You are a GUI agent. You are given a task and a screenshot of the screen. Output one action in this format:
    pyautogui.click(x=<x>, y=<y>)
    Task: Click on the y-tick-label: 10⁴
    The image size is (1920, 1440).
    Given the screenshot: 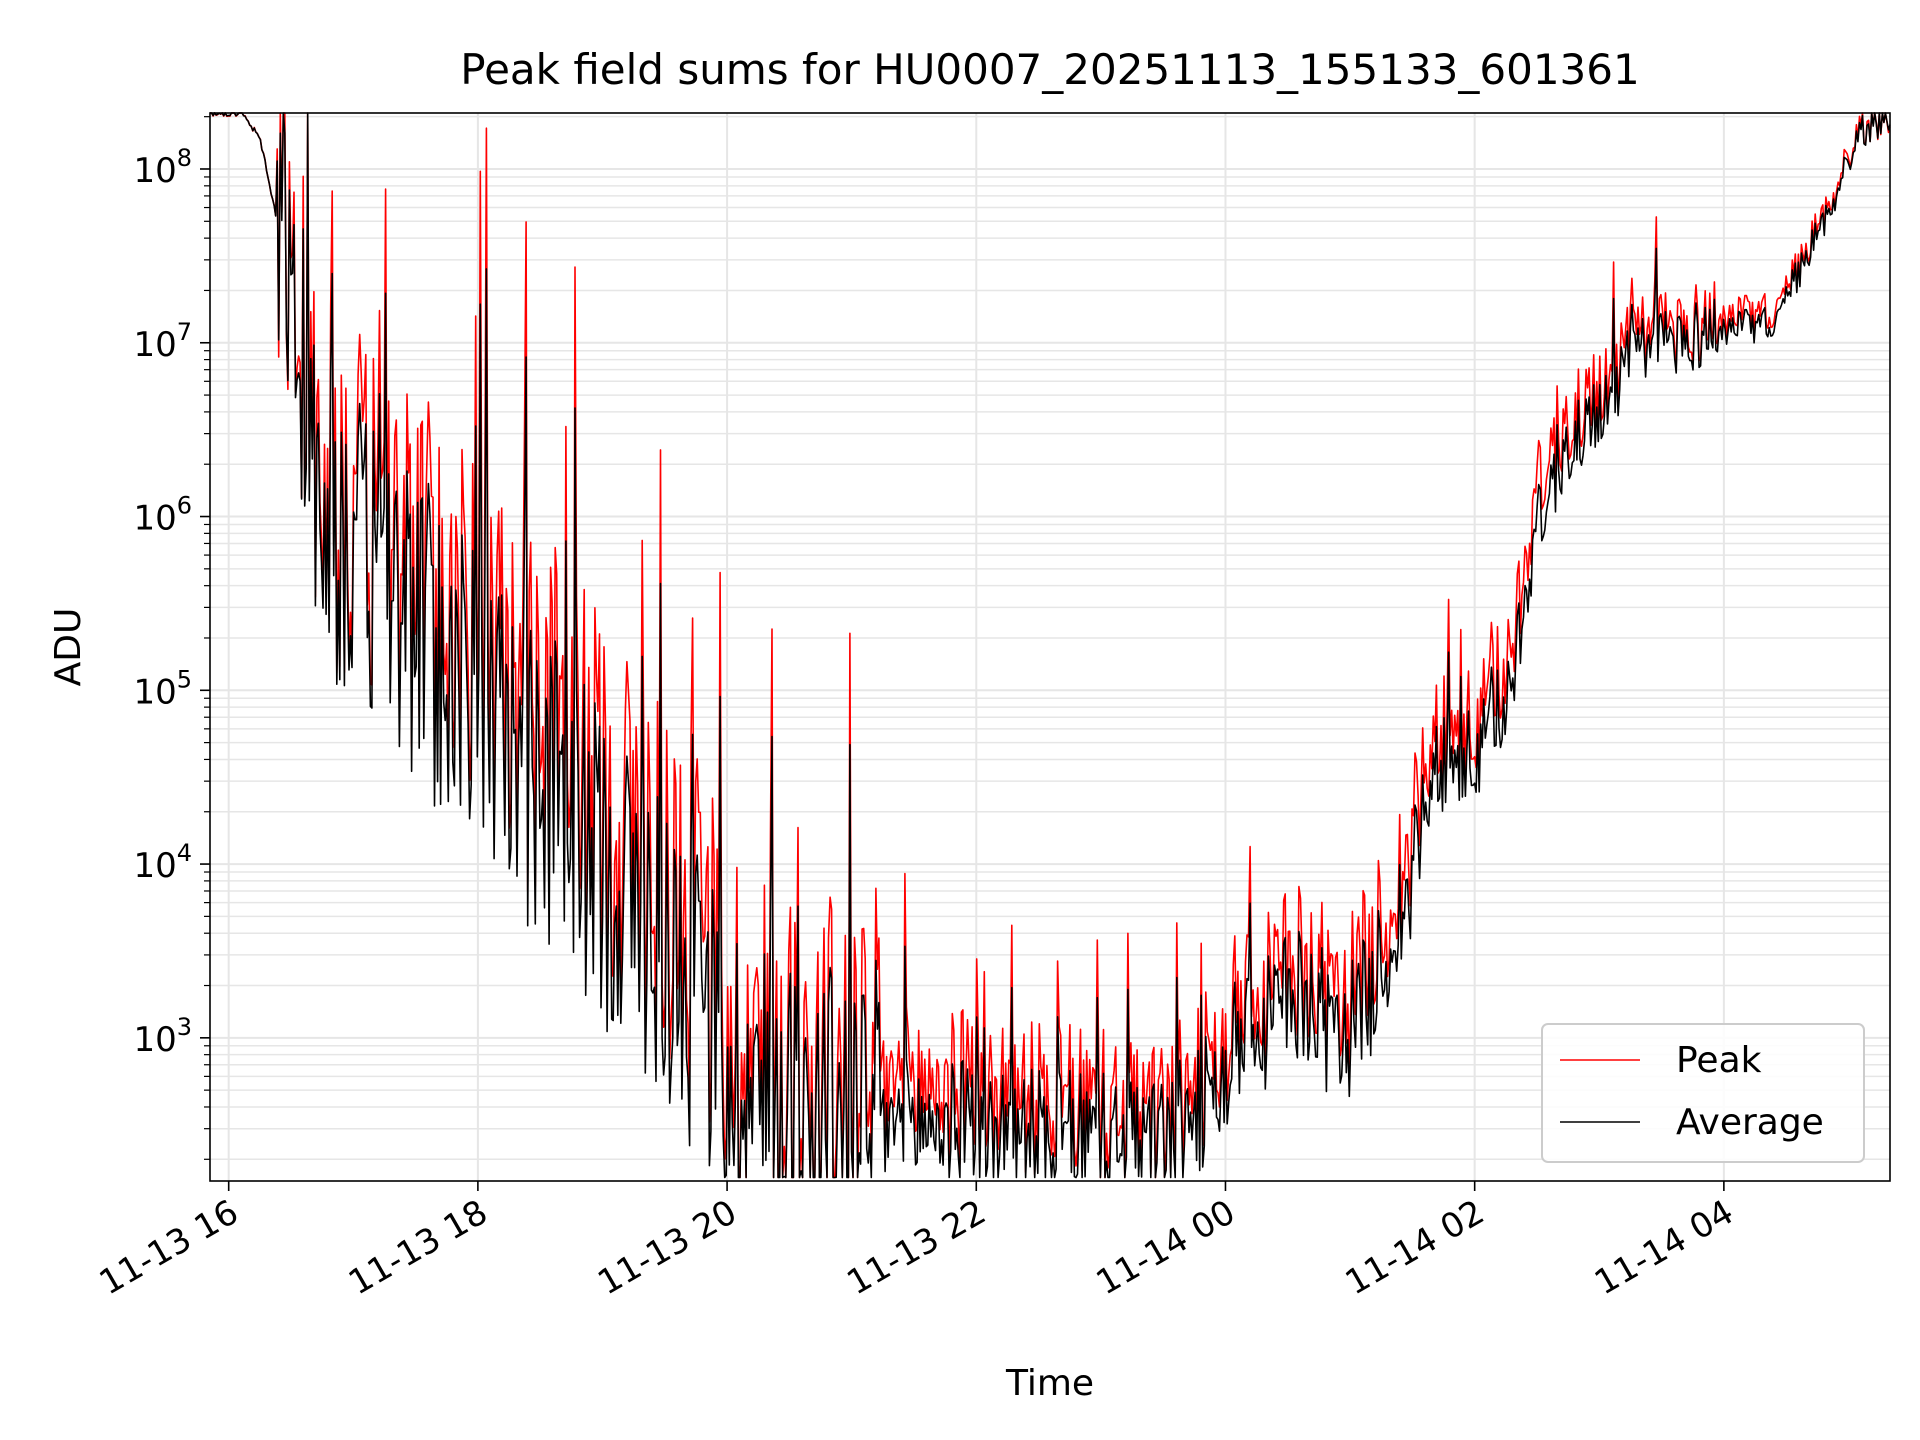 What is the action you would take?
    pyautogui.click(x=162, y=862)
    